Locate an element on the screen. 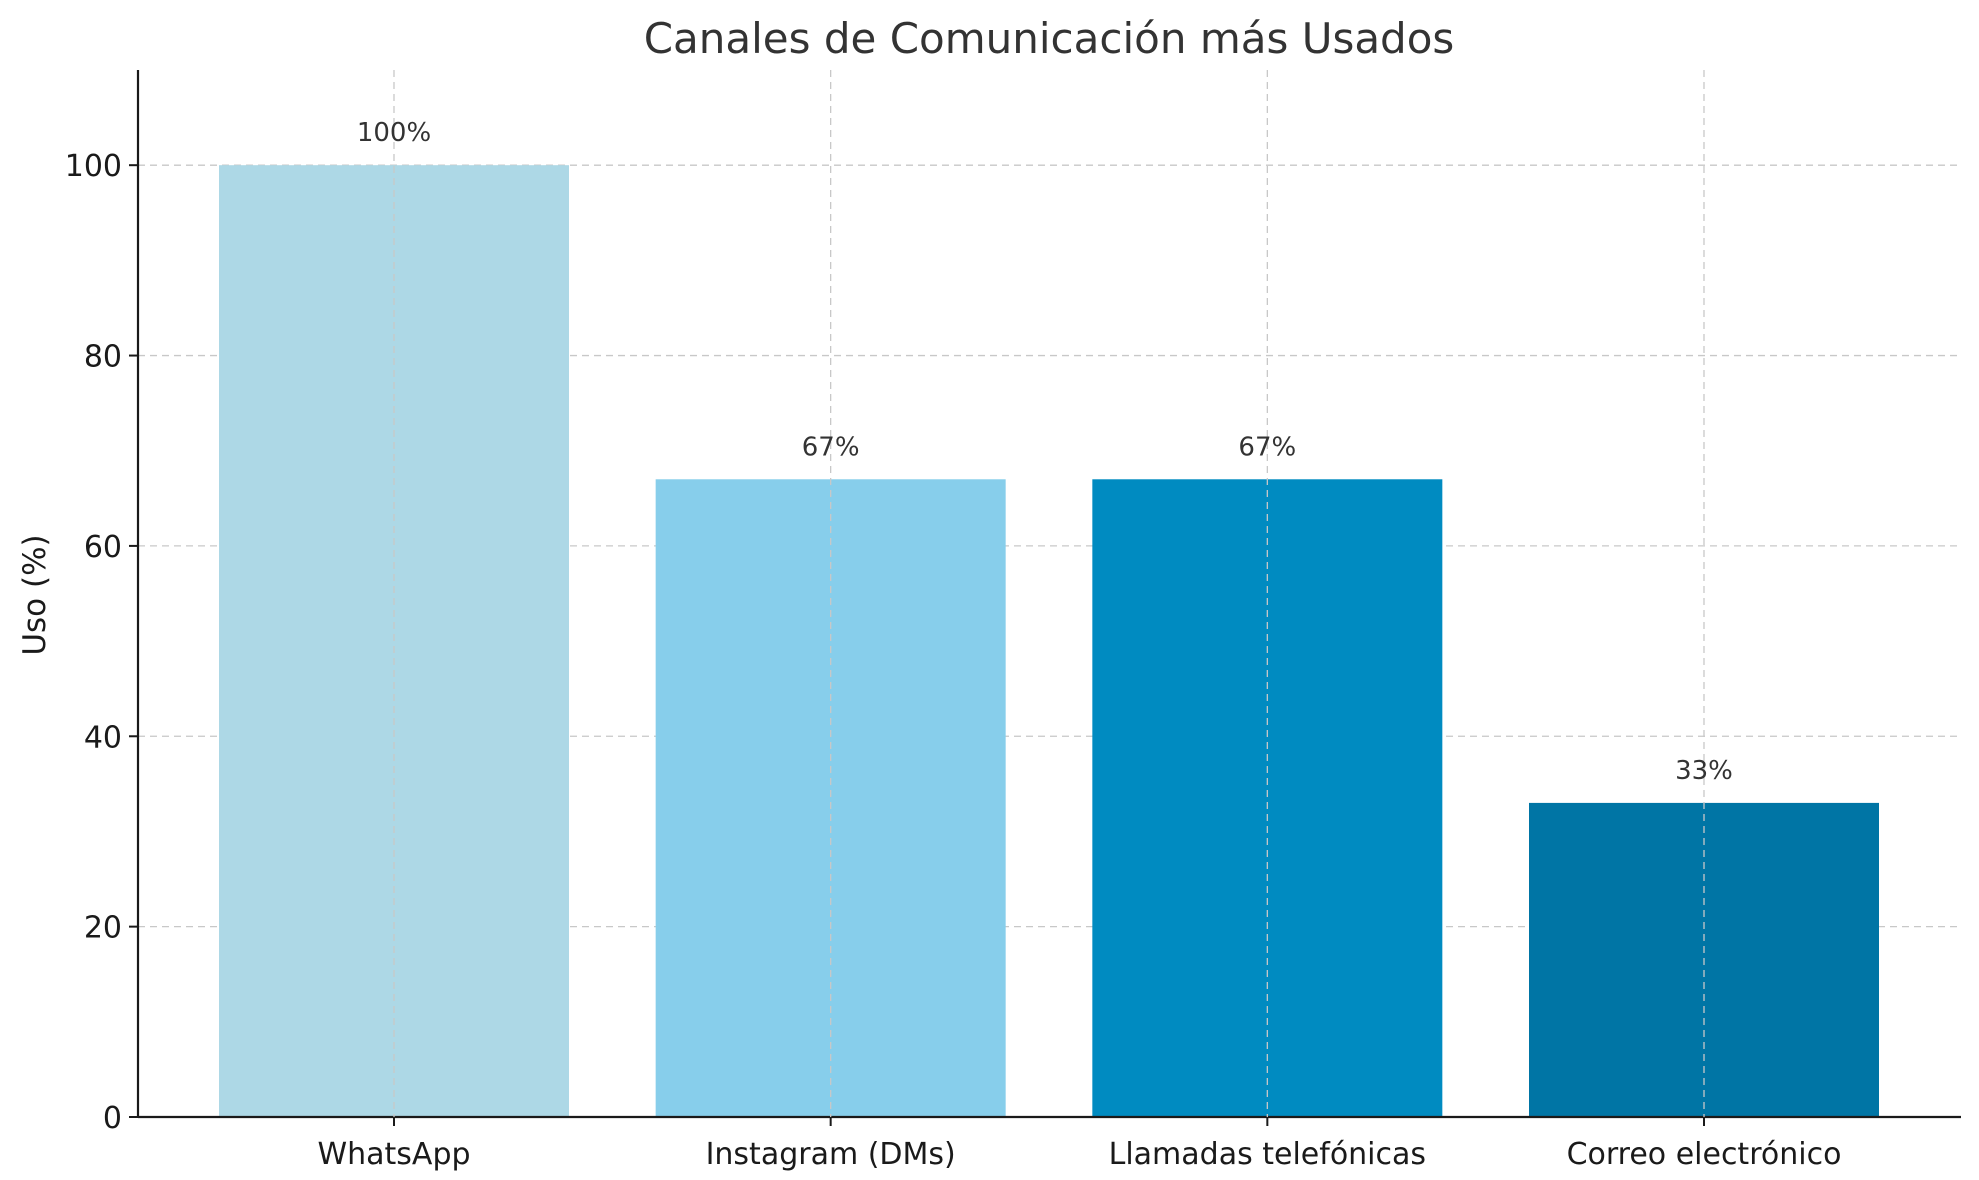 Image resolution: width=1979 pixels, height=1180 pixels. x-tick-label: Instagram (DMs) is located at coordinates (831, 1154).